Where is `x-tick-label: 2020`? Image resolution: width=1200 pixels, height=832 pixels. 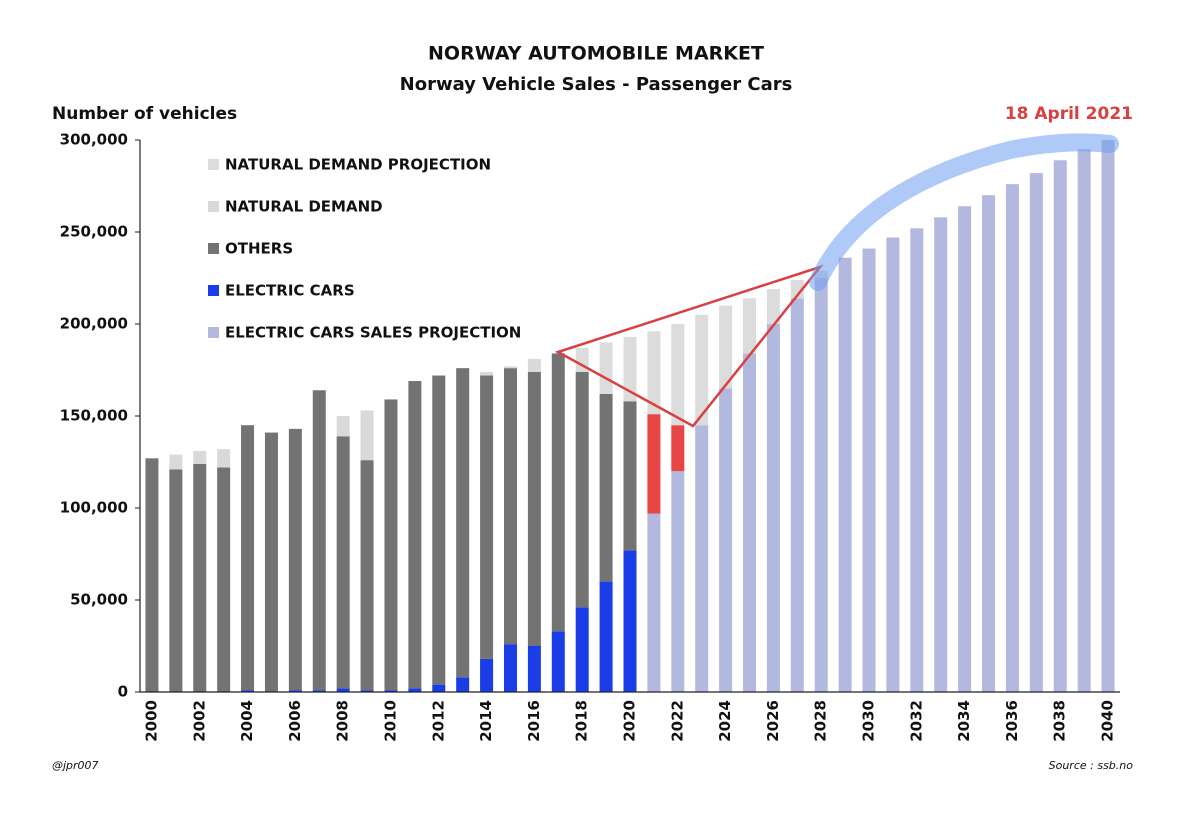
x-tick-label: 2020 is located at coordinates (630, 721).